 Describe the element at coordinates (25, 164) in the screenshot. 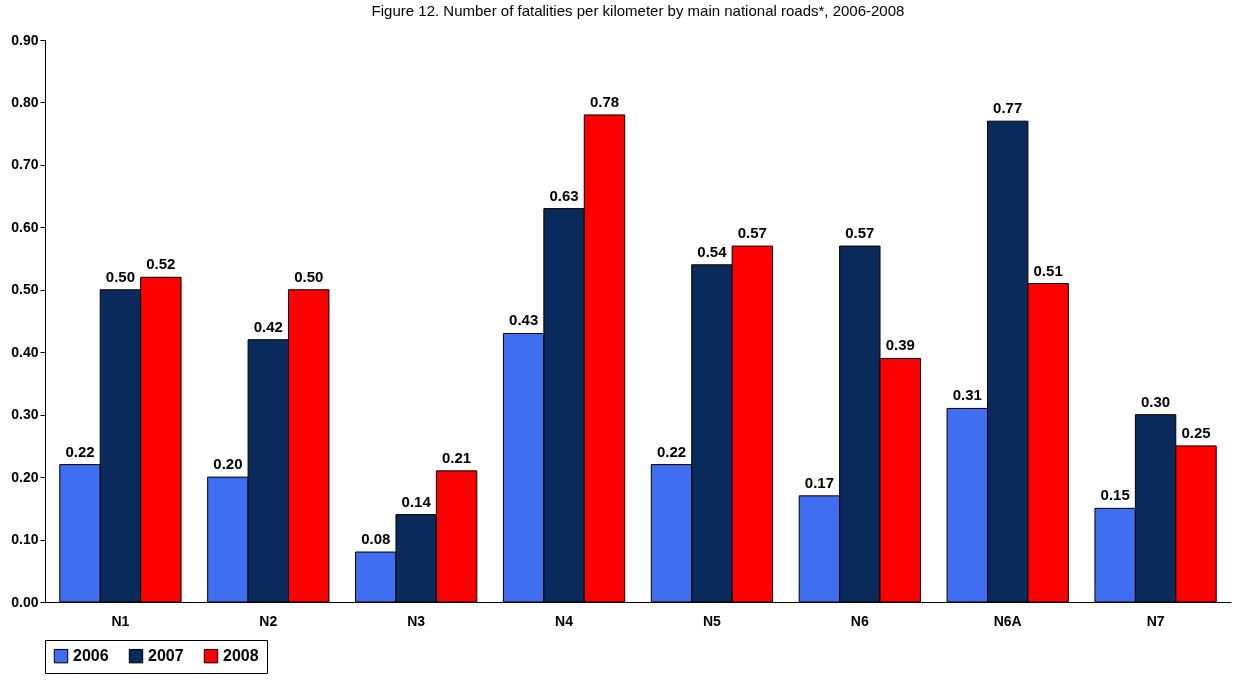

I see `y-tick-label: 0.70` at that location.